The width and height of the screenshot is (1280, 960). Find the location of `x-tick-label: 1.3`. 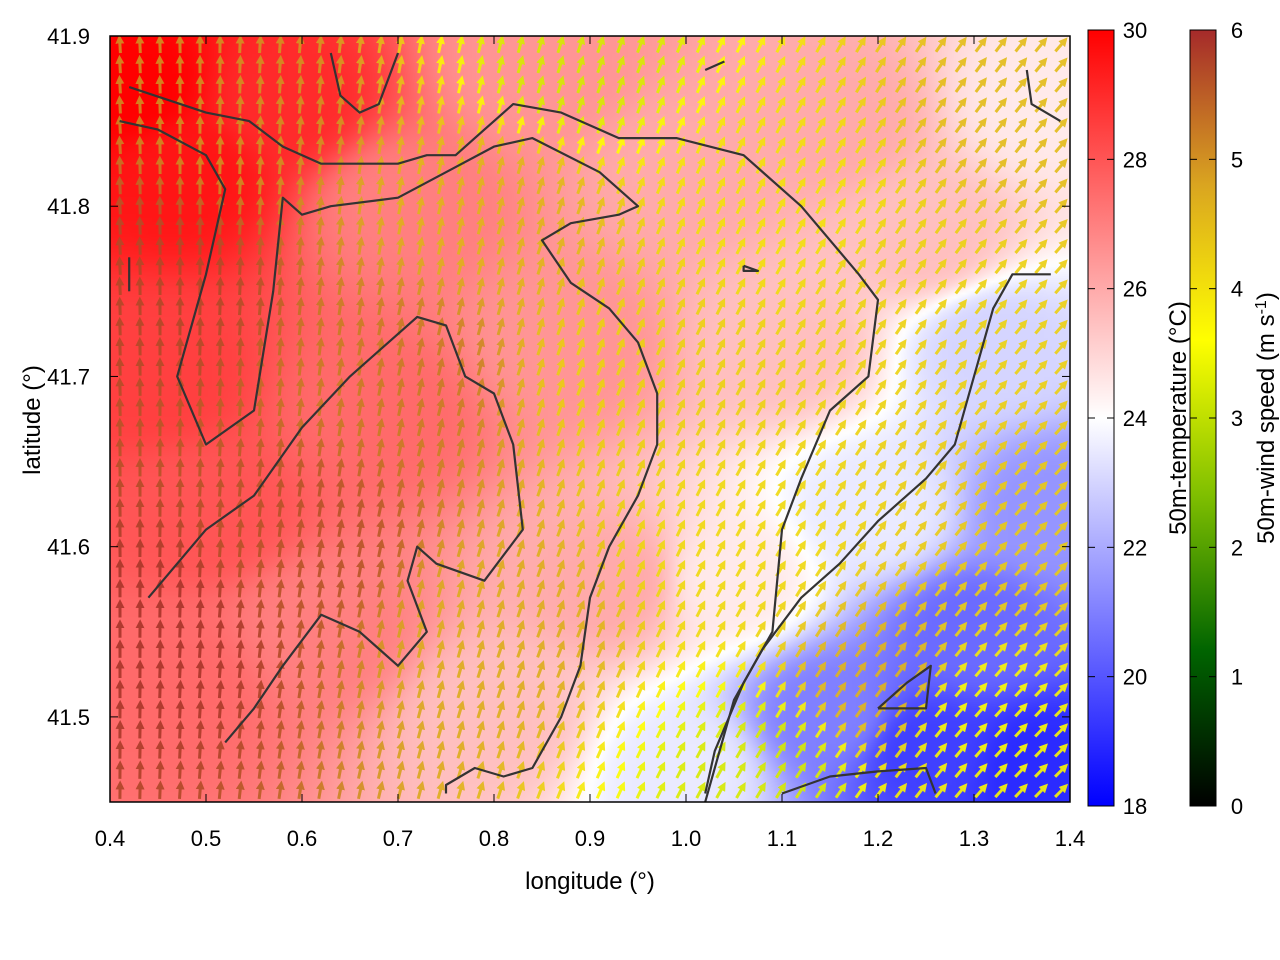

x-tick-label: 1.3 is located at coordinates (974, 838).